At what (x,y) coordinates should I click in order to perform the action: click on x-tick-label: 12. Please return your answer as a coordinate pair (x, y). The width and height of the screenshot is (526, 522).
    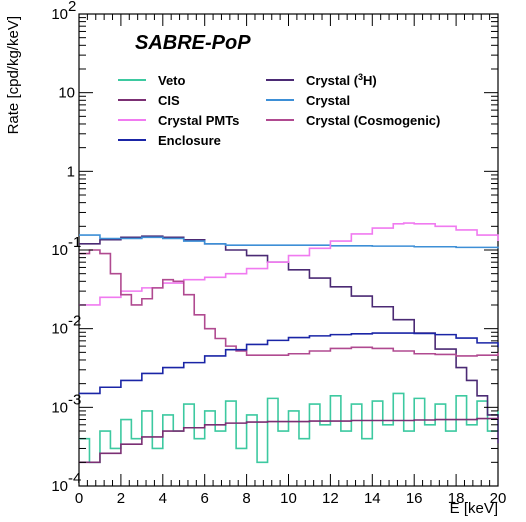
    Looking at the image, I should click on (330, 498).